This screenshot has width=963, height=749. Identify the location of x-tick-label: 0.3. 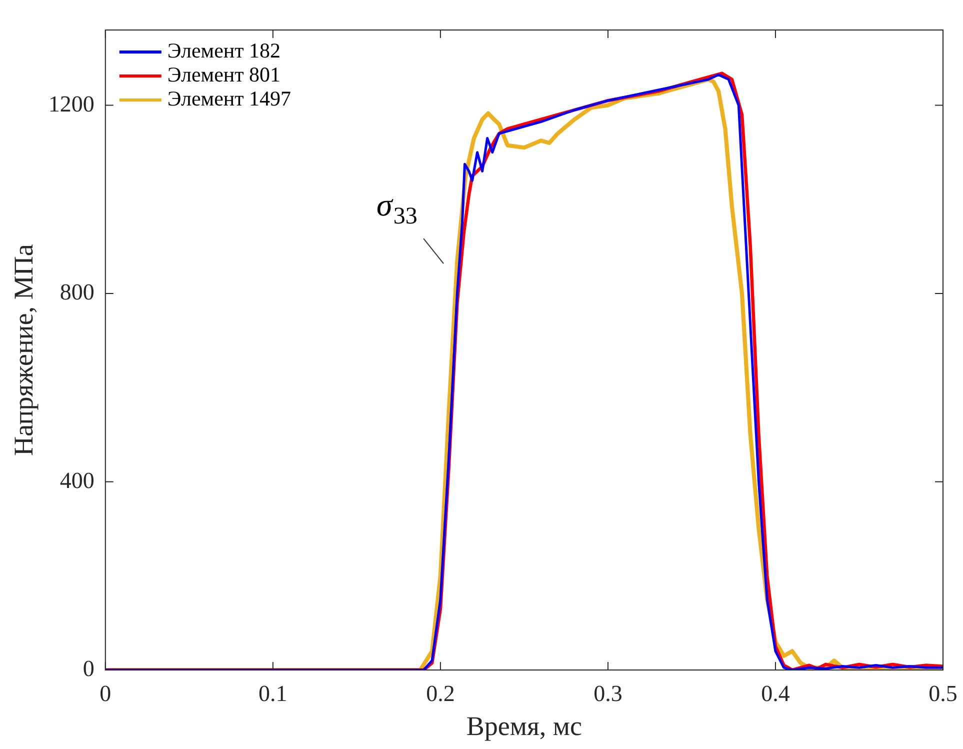
(608, 693).